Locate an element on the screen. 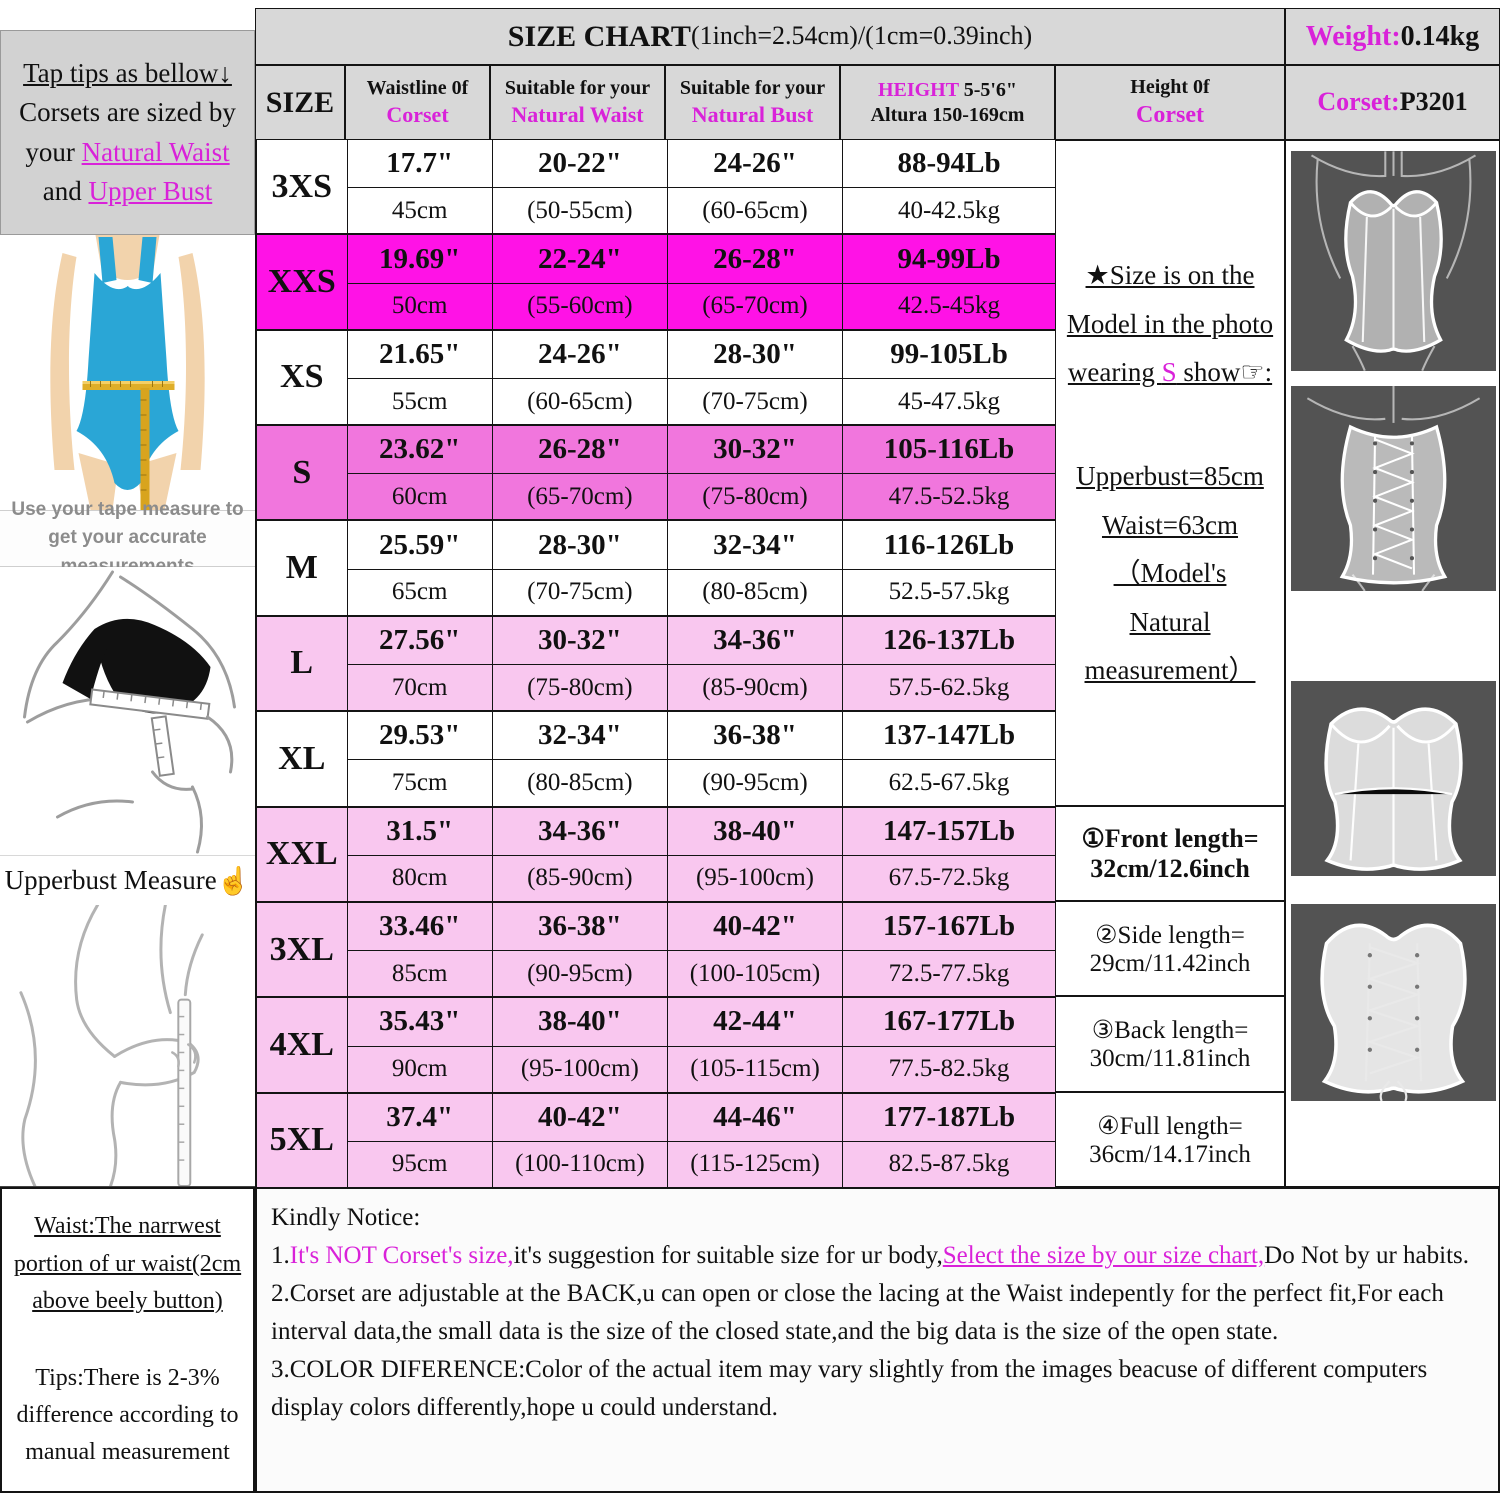 This screenshot has width=1500, height=1500. header-size: SIZE is located at coordinates (300, 102).